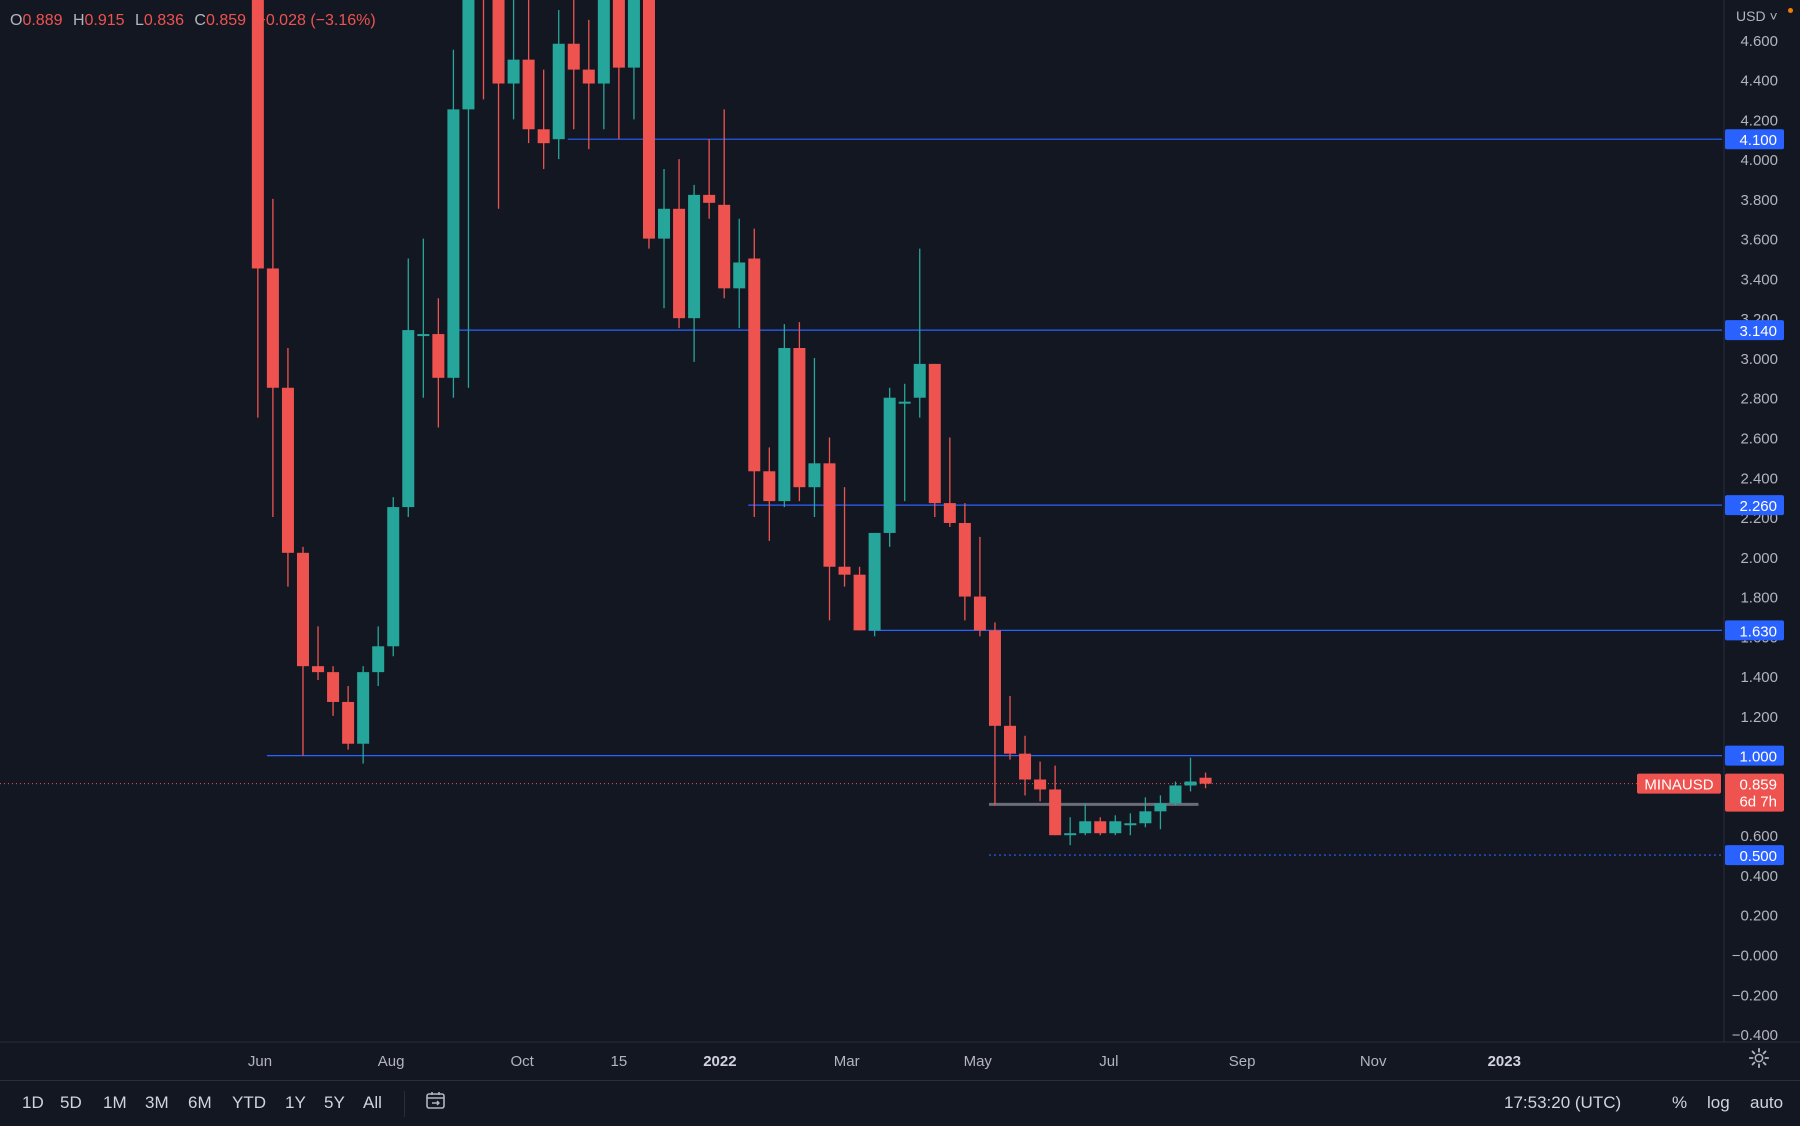  What do you see at coordinates (1759, 717) in the screenshot?
I see `price-tick-label: 1.200` at bounding box center [1759, 717].